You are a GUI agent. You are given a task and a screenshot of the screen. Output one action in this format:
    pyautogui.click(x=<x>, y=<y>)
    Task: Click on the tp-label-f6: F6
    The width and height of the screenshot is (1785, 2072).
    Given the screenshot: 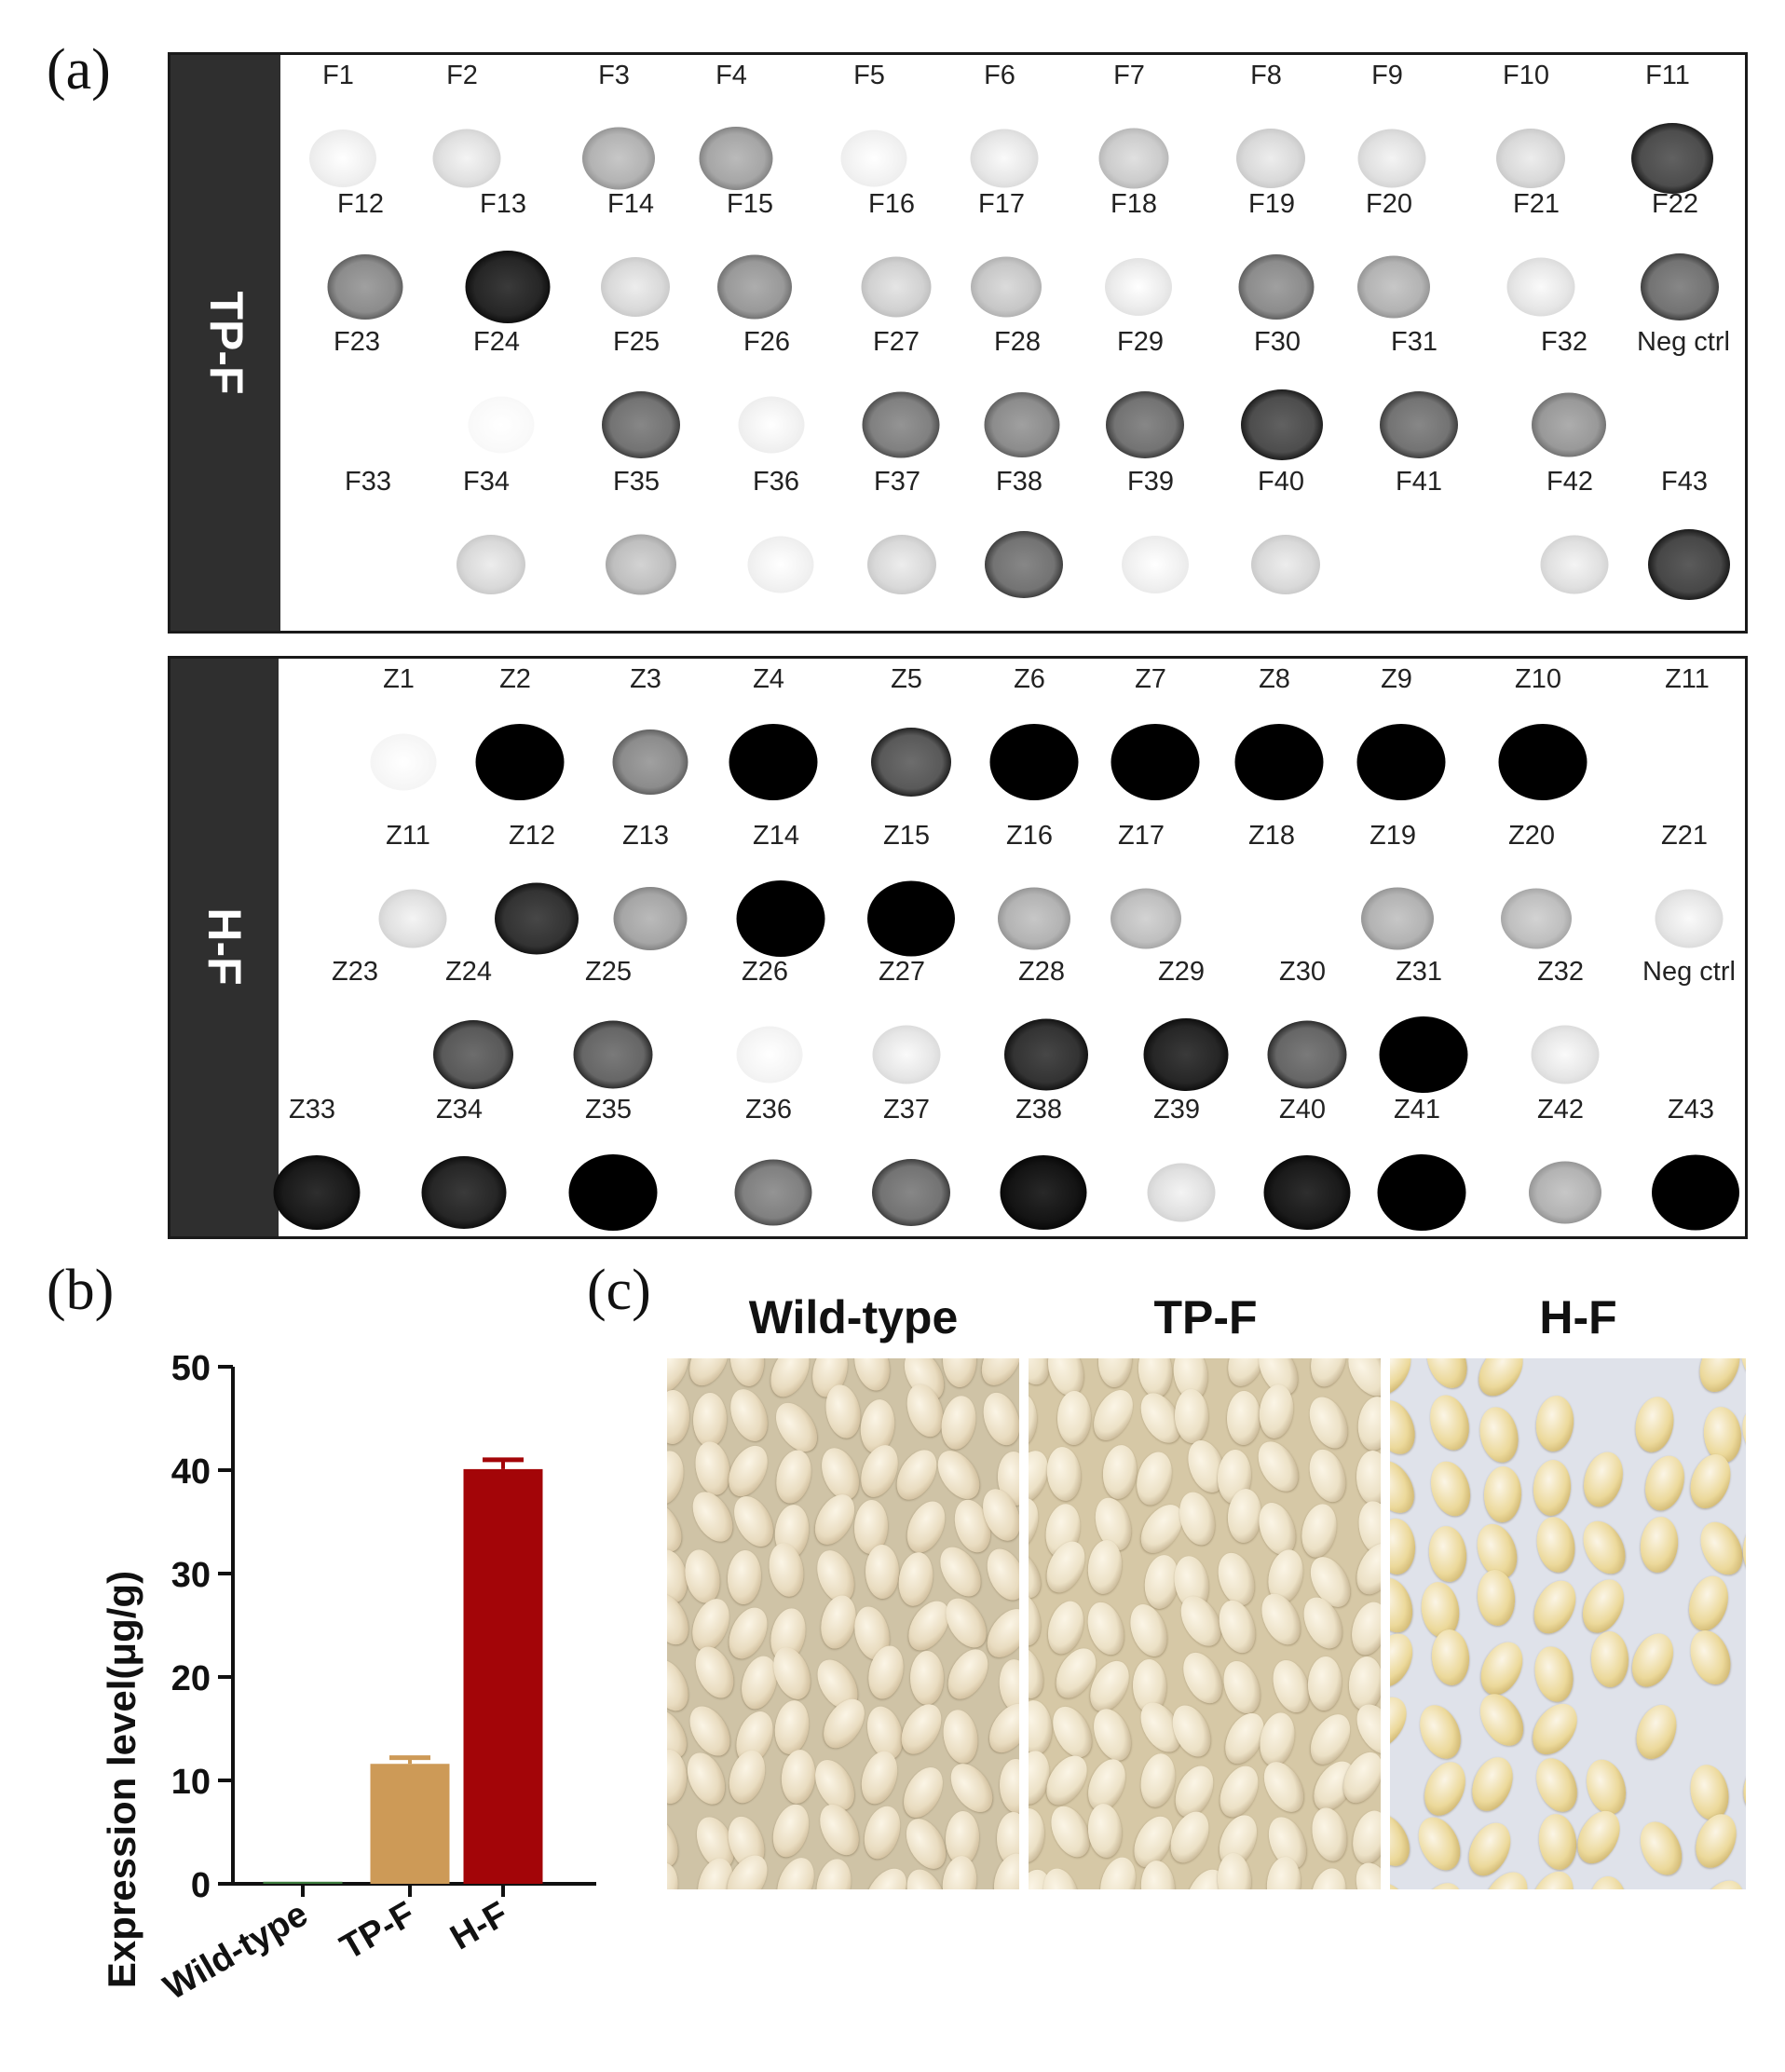 What is the action you would take?
    pyautogui.click(x=999, y=75)
    